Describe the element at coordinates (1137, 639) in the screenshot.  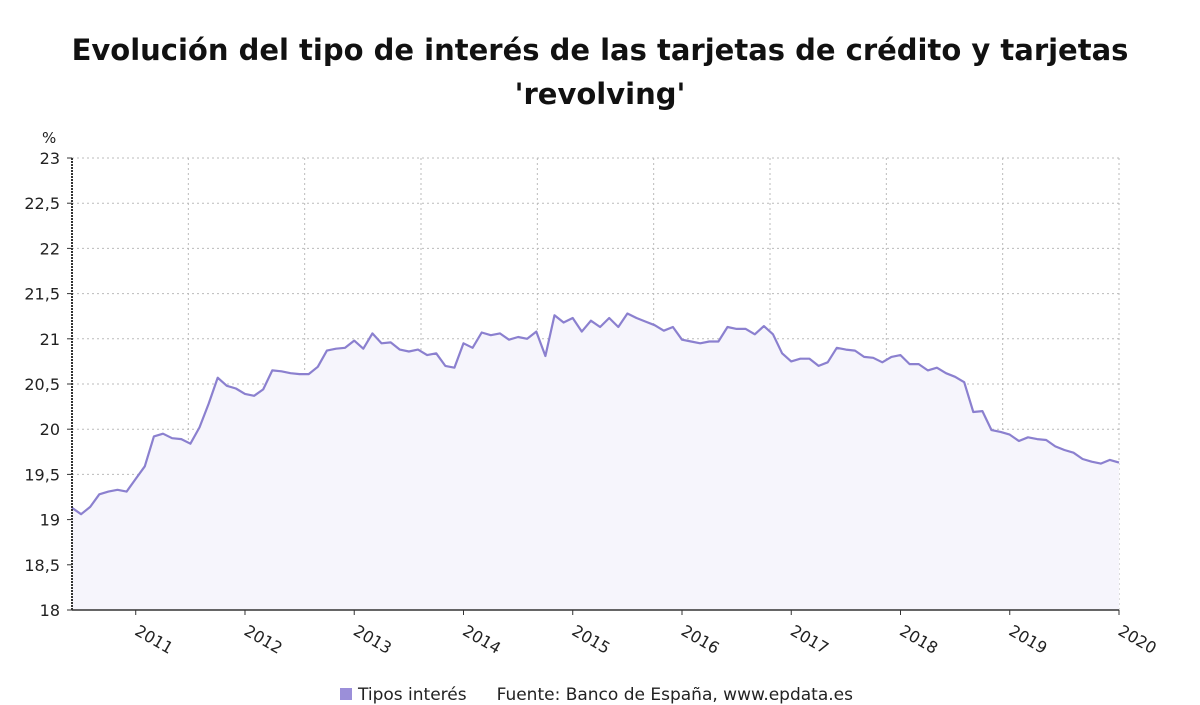
I see `x-tick-label: 2020` at that location.